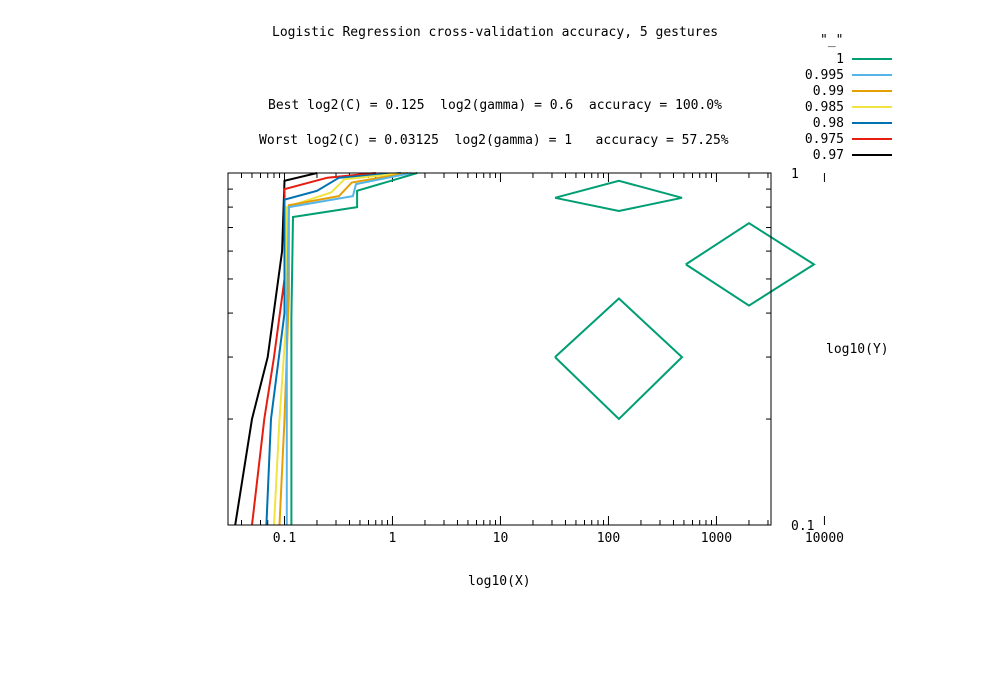 This screenshot has height=700, width=1000. What do you see at coordinates (824, 538) in the screenshot?
I see `x-tick-label: 10000` at bounding box center [824, 538].